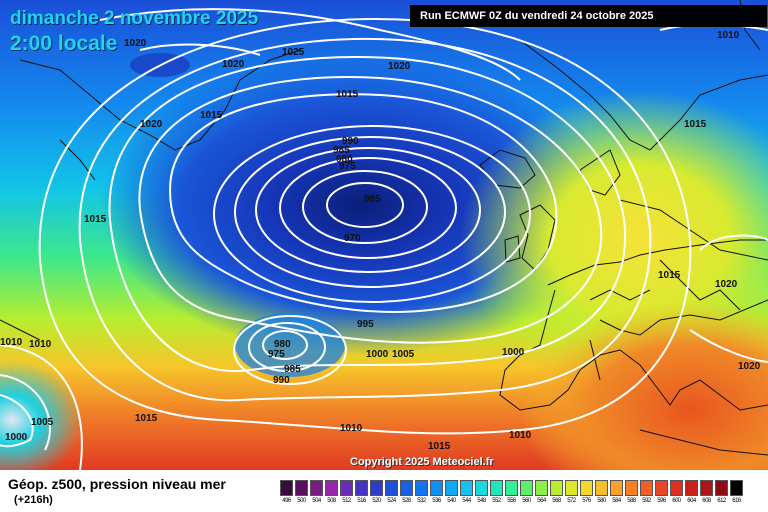  I want to click on mediterranean-coast, so click(673, 380).